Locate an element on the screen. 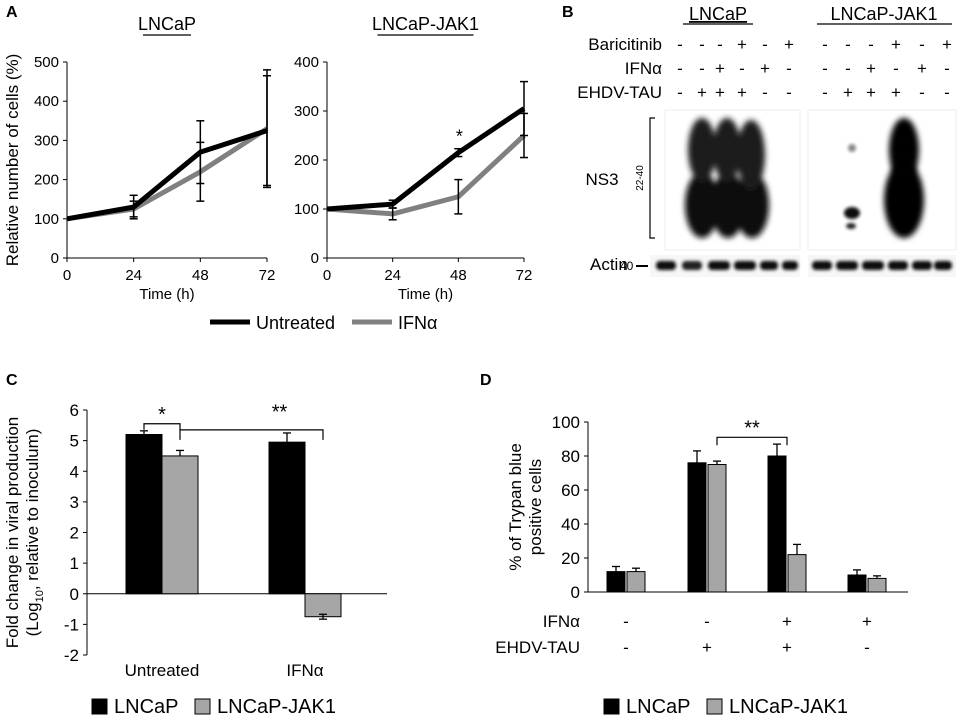  ns3-bands-left is located at coordinates (727, 178).